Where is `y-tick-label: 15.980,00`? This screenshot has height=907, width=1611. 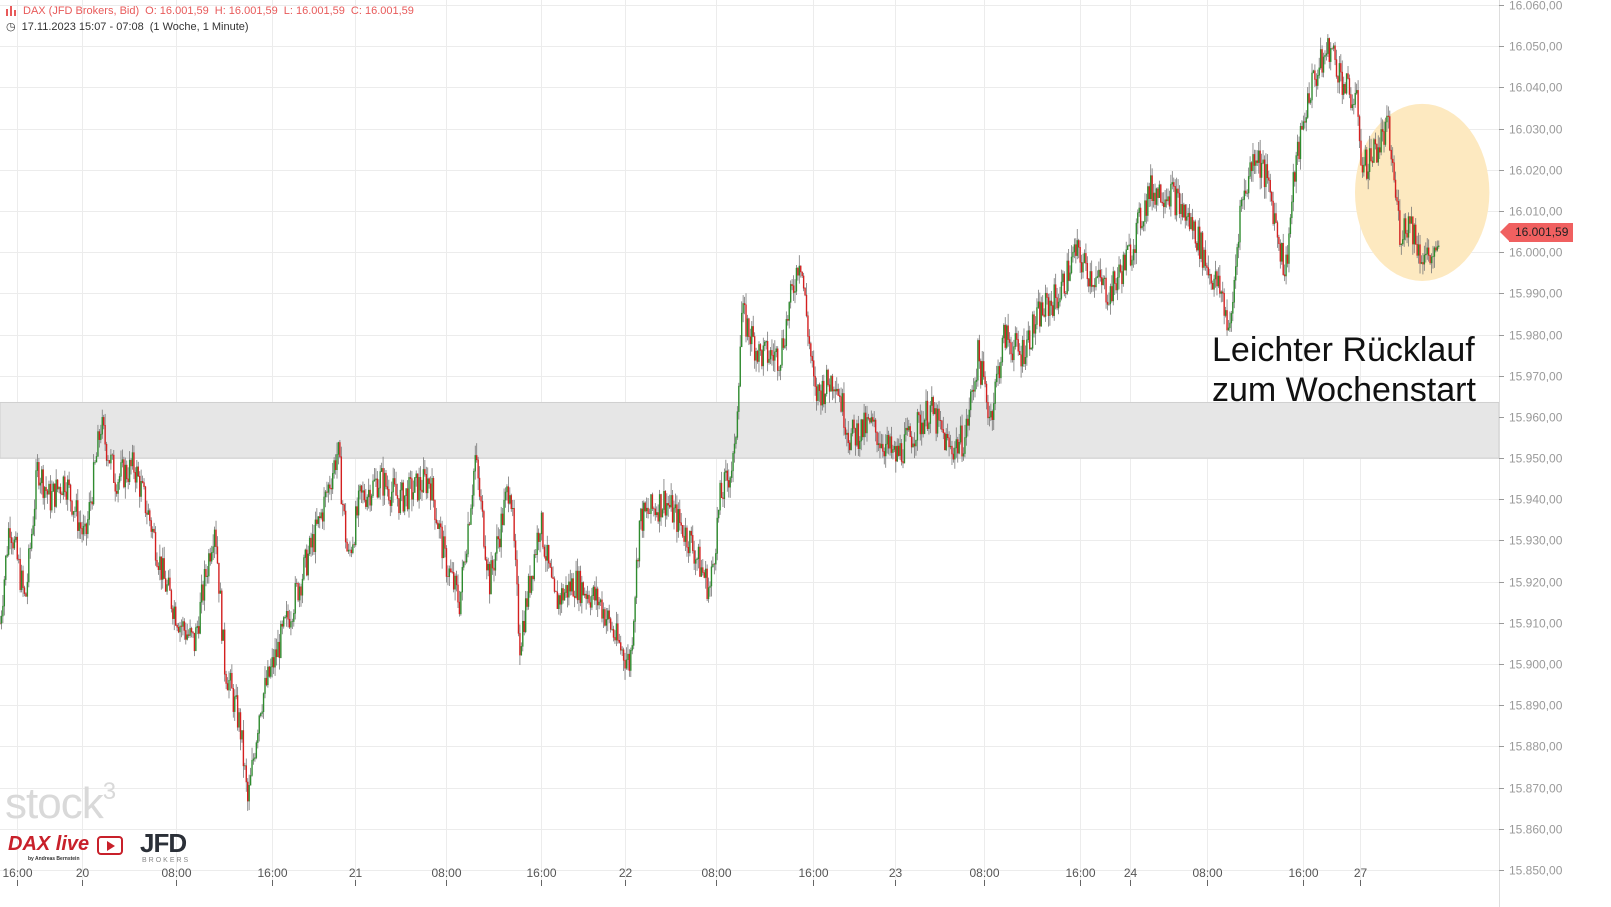
y-tick-label: 15.980,00 is located at coordinates (1536, 336).